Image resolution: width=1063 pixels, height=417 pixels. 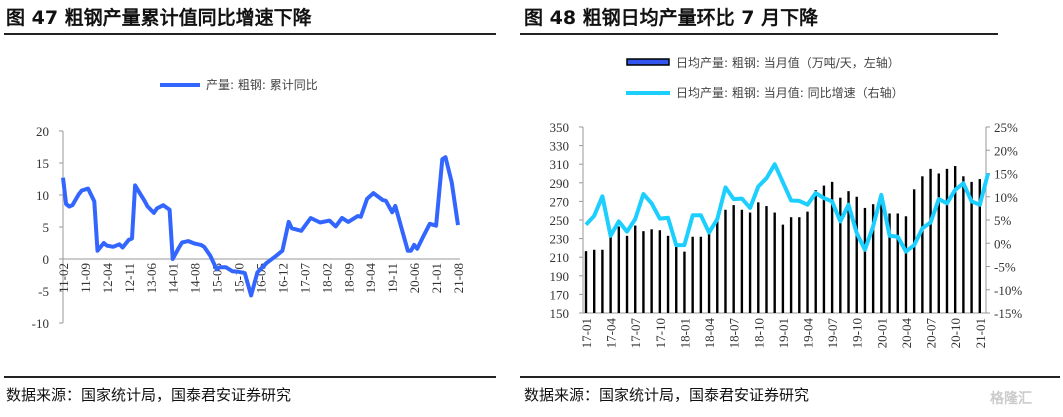 What do you see at coordinates (560, 239) in the screenshot?
I see `left-y-tick-label: 230` at bounding box center [560, 239].